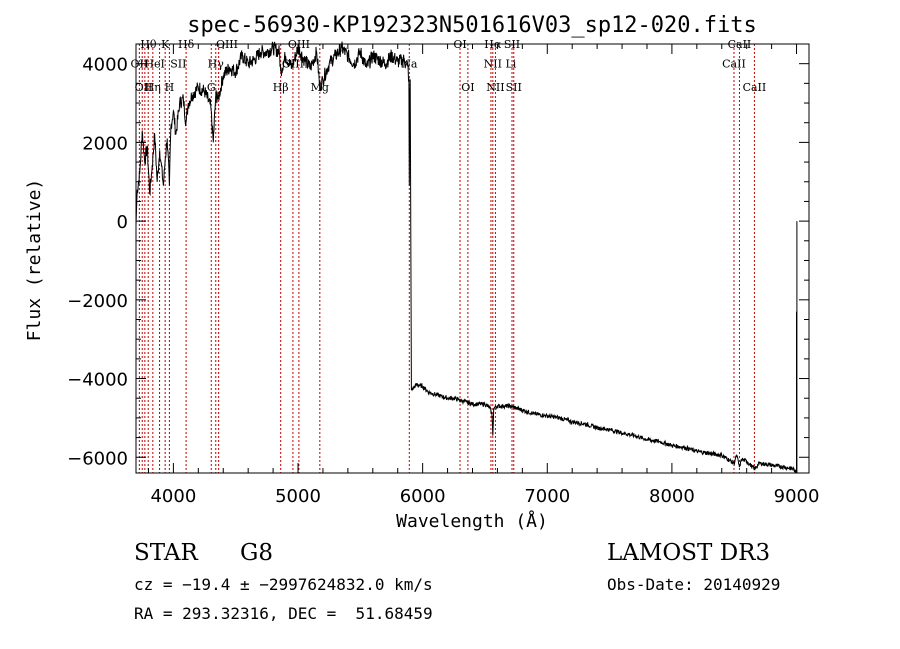 The width and height of the screenshot is (900, 649). Describe the element at coordinates (97, 301) in the screenshot. I see `y-tick-label: −2000` at that location.